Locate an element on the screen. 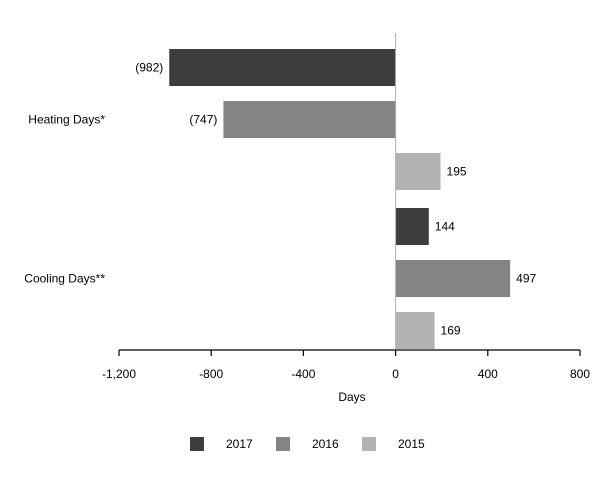 The width and height of the screenshot is (614, 480). x-tick-label: 0 is located at coordinates (395, 374).